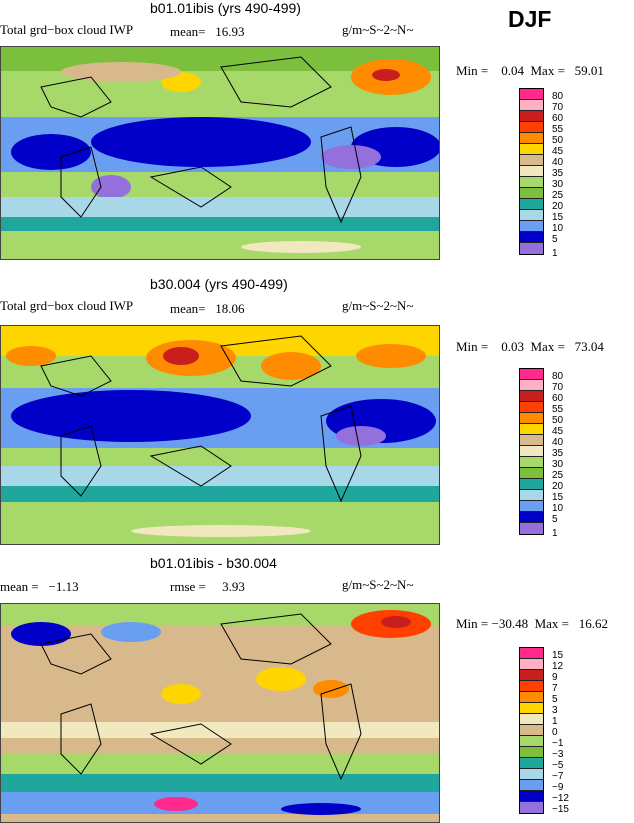 The width and height of the screenshot is (634, 823). What do you see at coordinates (558, 107) in the screenshot?
I see `panel-1-legend-label: 70` at bounding box center [558, 107].